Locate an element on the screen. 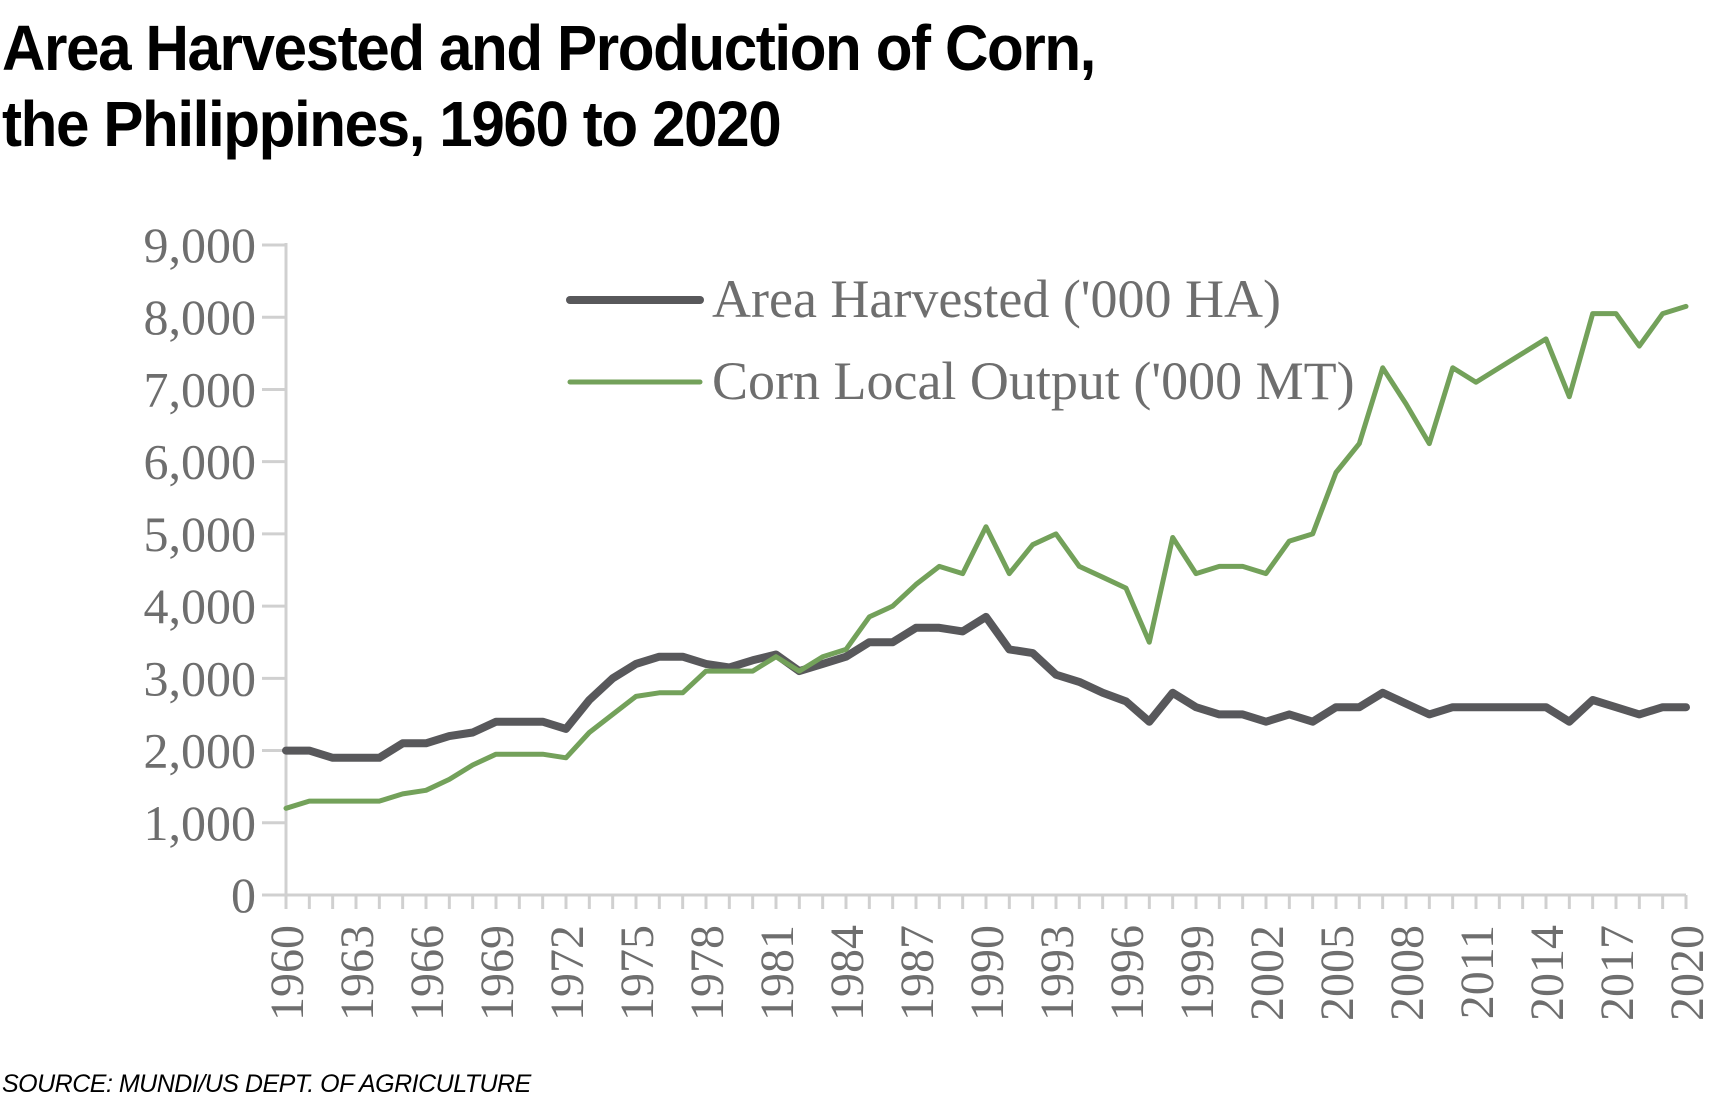 The image size is (1727, 1099). x-tick-label: 1981 is located at coordinates (777, 973).